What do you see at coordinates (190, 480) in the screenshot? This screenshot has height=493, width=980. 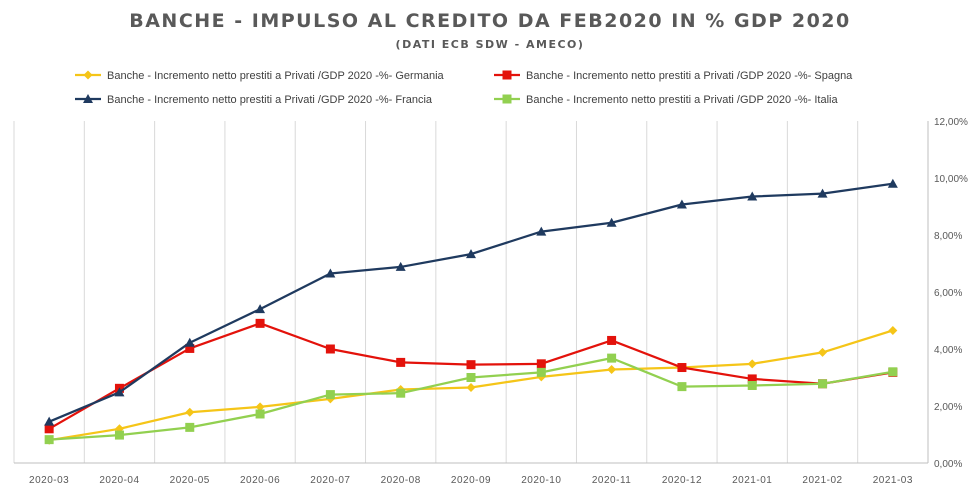 I see `x-tick-label: 2020-05` at bounding box center [190, 480].